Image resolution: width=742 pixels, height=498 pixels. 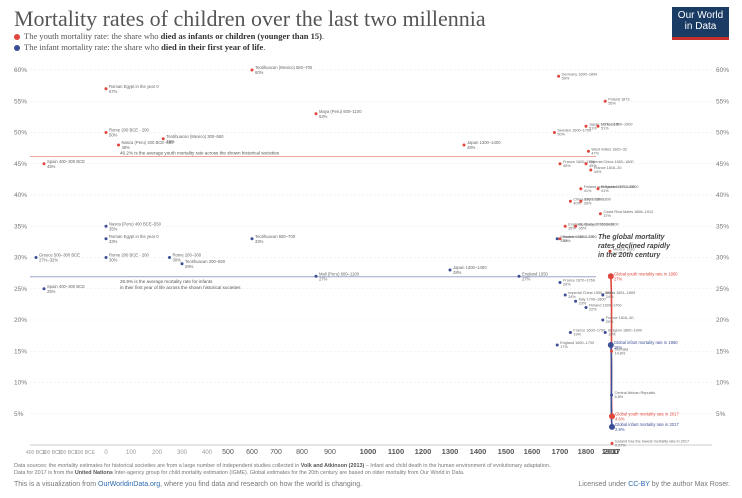 What do you see at coordinates (620, 353) in the screenshot?
I see `youth-point-value: 14.8%` at bounding box center [620, 353].